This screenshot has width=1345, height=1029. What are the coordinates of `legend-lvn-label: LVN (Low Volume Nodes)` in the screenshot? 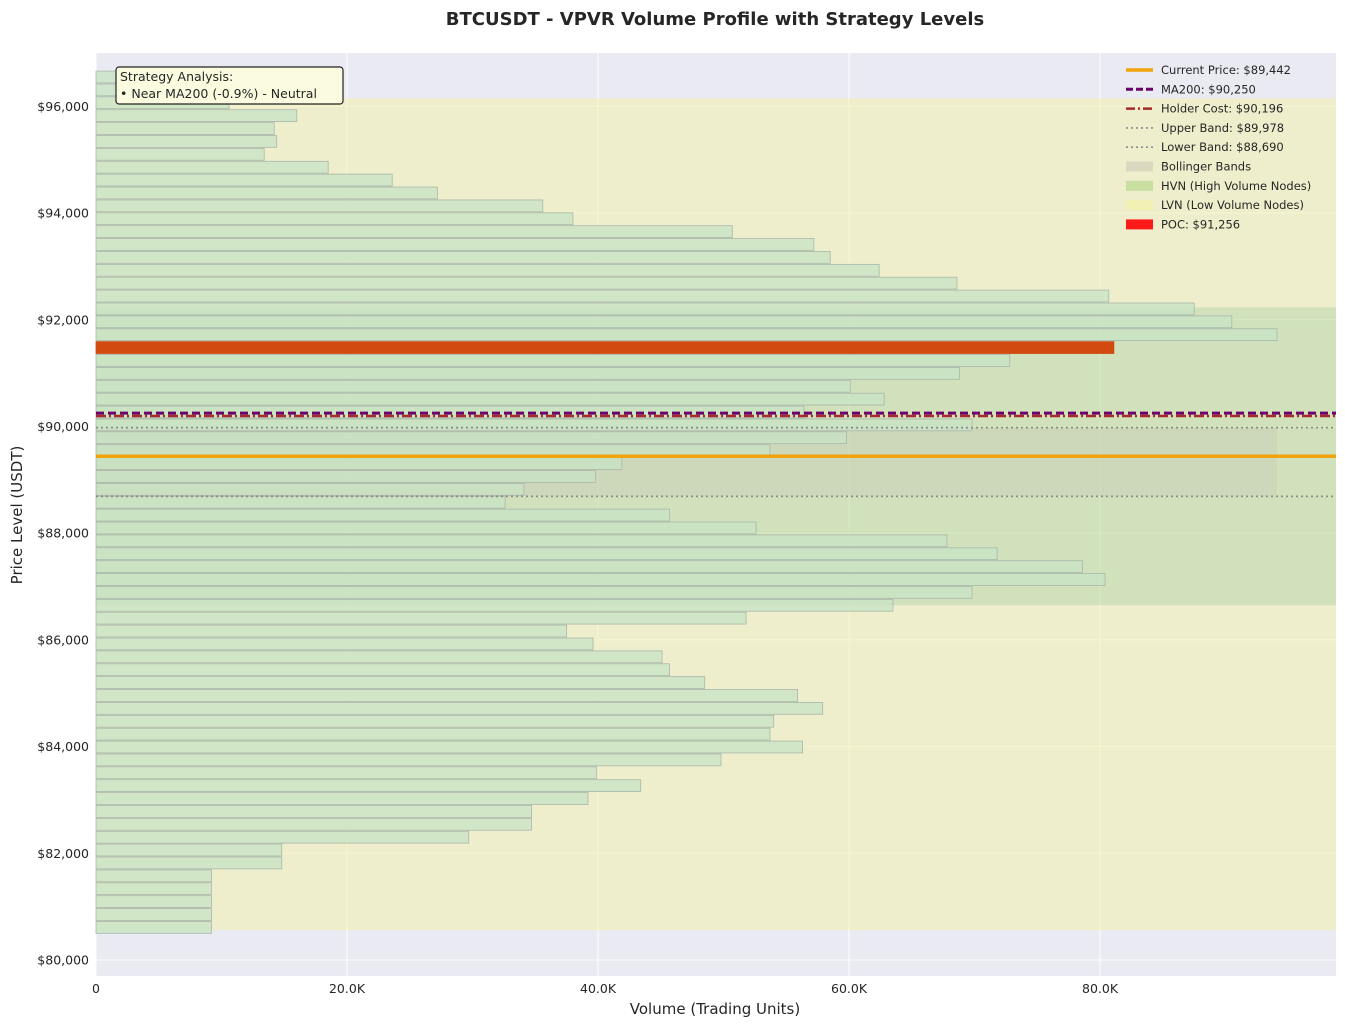 It's located at (1232, 205).